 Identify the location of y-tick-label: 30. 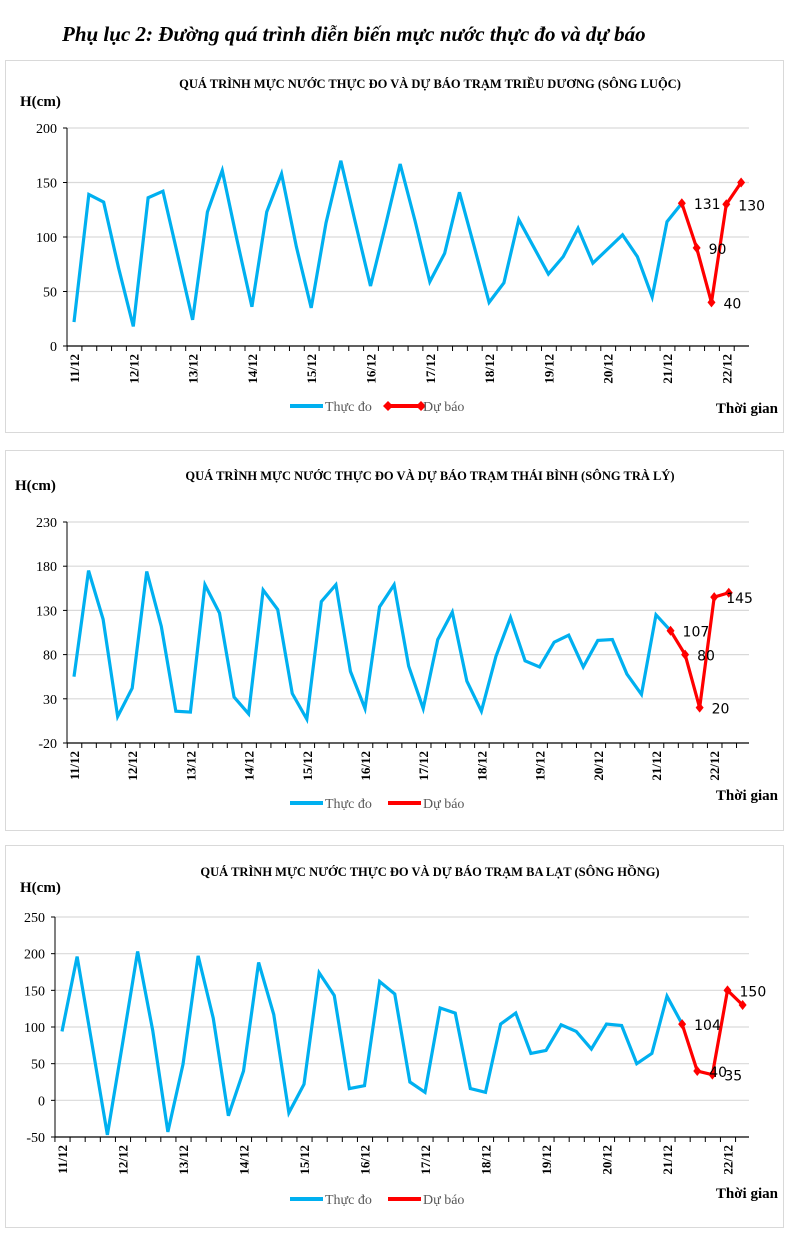
(50, 700).